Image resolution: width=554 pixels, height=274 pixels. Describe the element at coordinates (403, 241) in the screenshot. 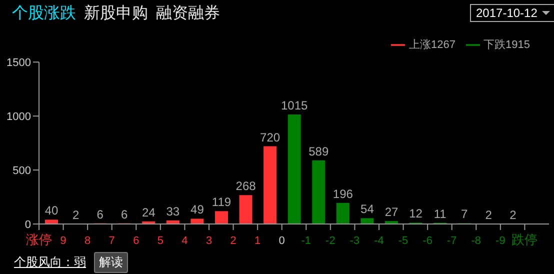

I see `x-tick-label: -5` at that location.